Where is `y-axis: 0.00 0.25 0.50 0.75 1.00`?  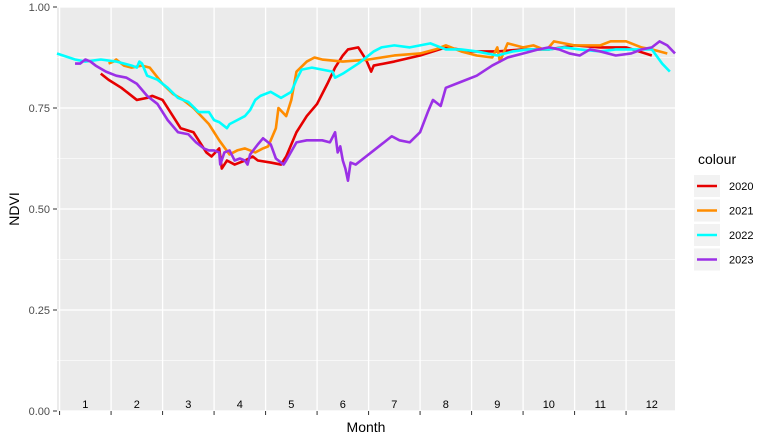
y-axis: 0.00 0.25 0.50 0.75 1.00 is located at coordinates (43, 210).